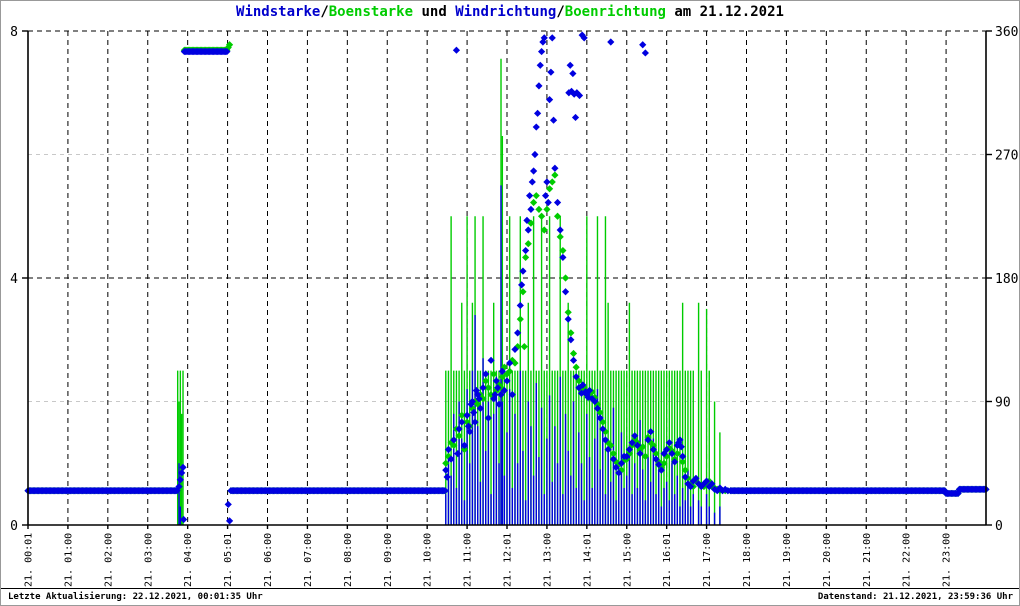 The image size is (1020, 606). I want to click on svg-text: 21. 19:00, so click(787, 560).